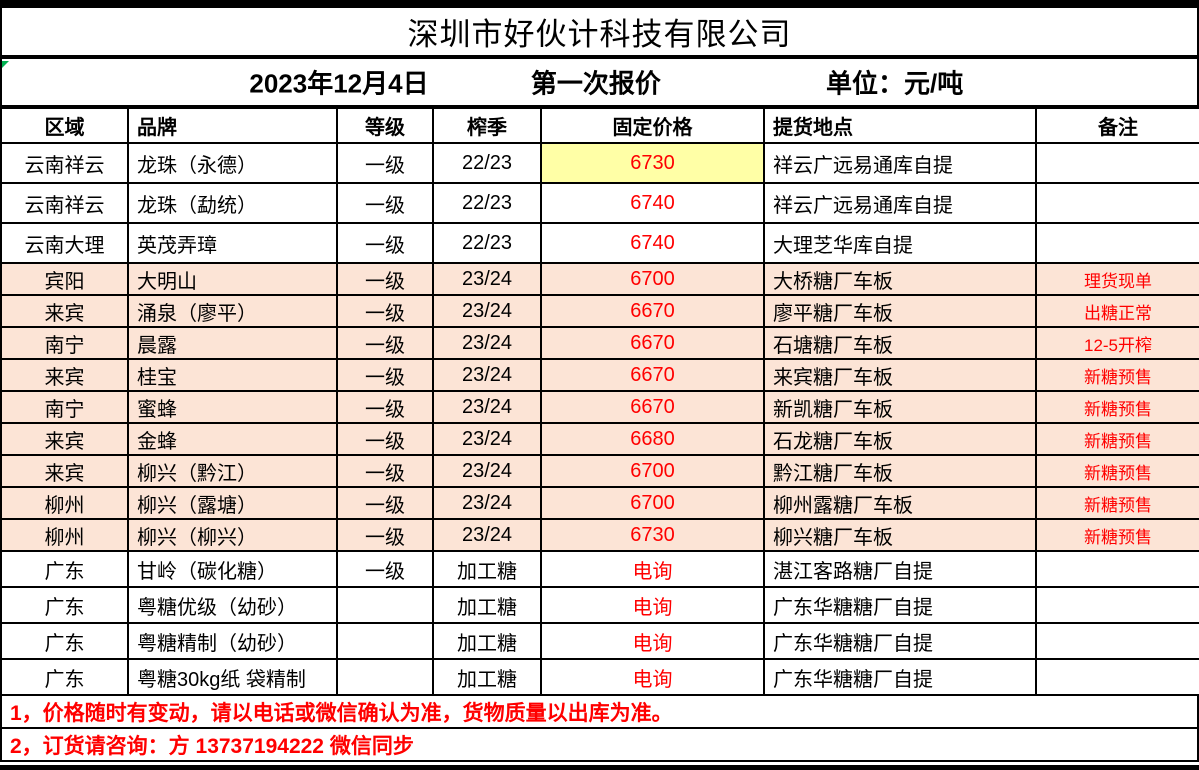 This screenshot has width=1199, height=770. I want to click on cell-brand: 柳兴（黔江）, so click(232, 471).